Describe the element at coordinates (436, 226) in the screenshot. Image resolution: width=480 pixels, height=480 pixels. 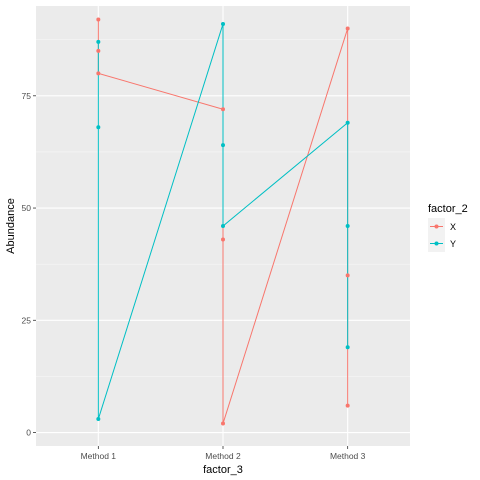
I see `legend-key-point-X` at that location.